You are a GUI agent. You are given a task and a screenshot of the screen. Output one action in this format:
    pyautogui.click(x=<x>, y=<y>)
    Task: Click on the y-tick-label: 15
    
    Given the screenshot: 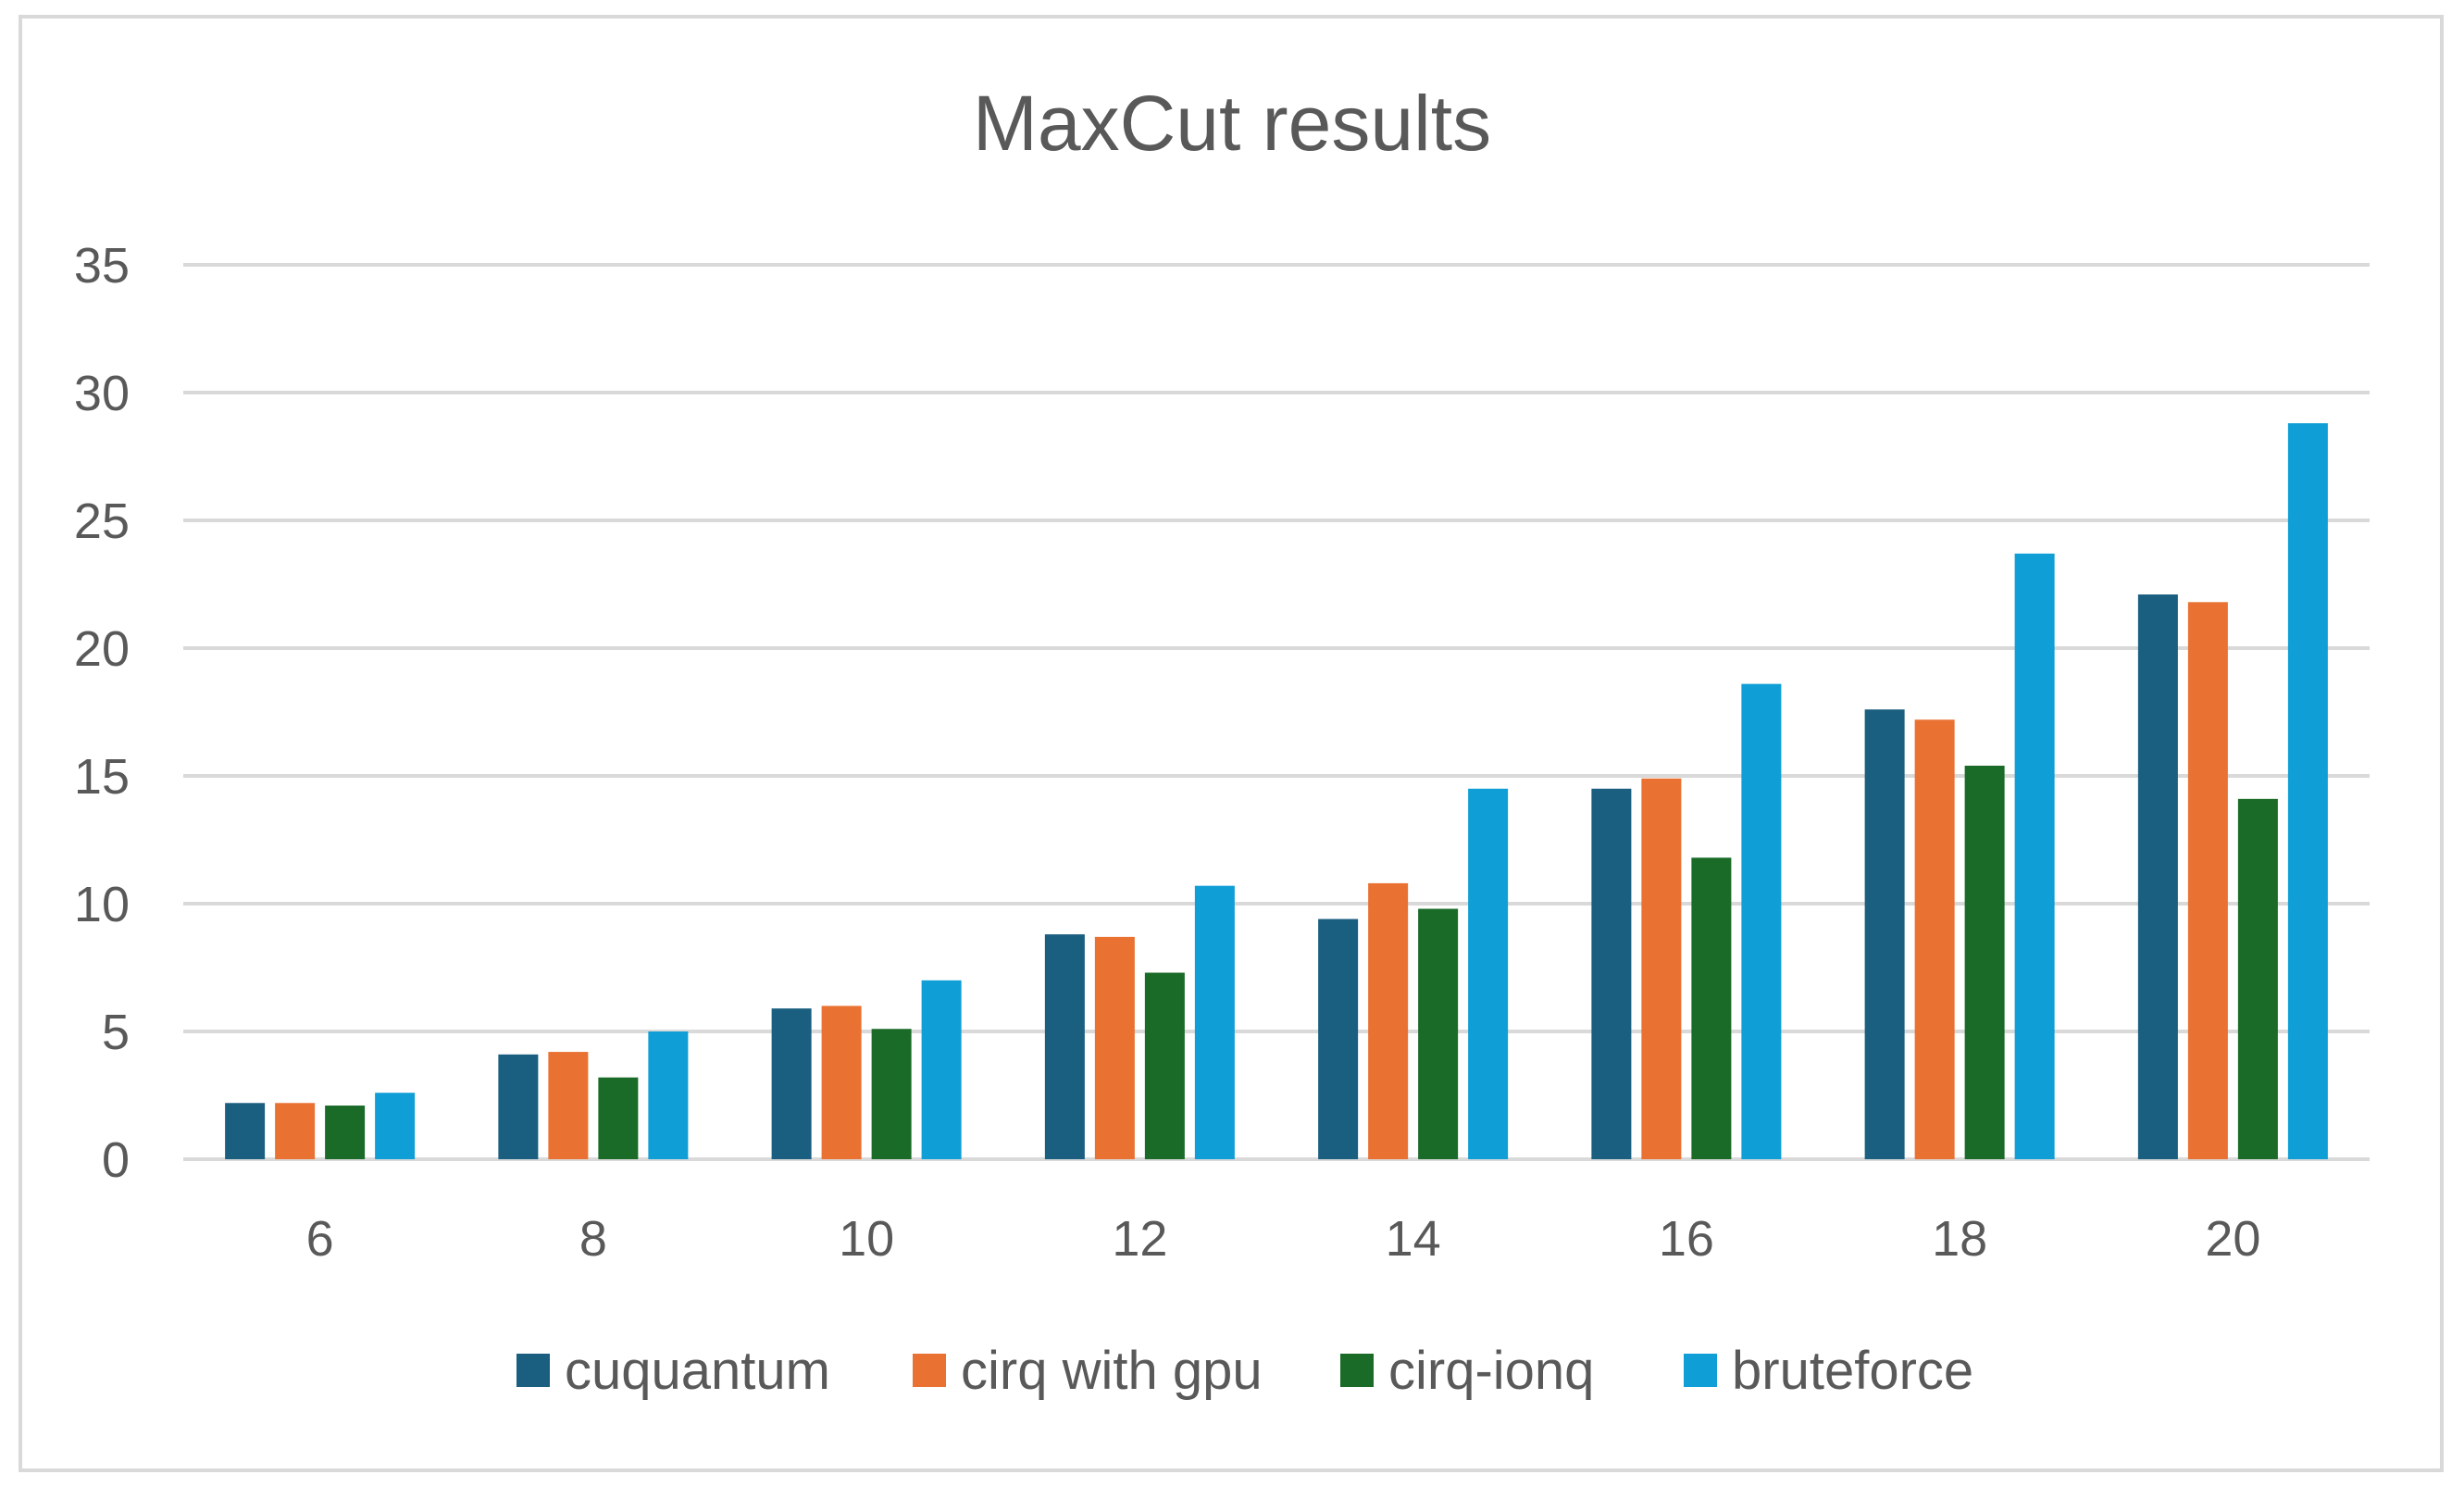 What is the action you would take?
    pyautogui.click(x=102, y=777)
    